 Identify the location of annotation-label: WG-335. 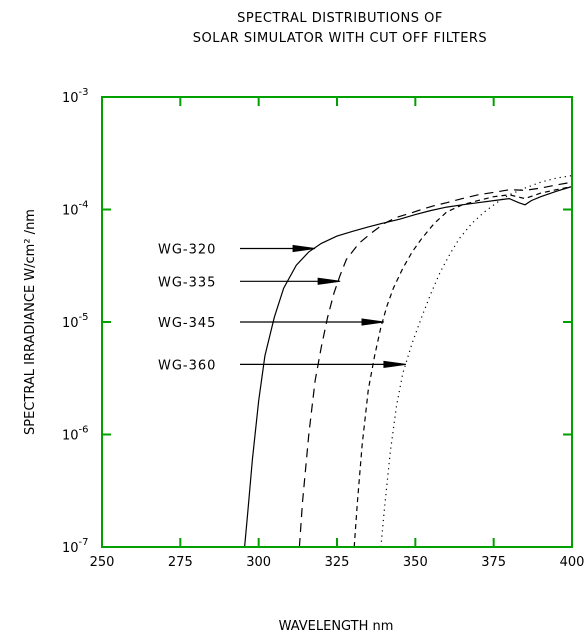
(187, 282).